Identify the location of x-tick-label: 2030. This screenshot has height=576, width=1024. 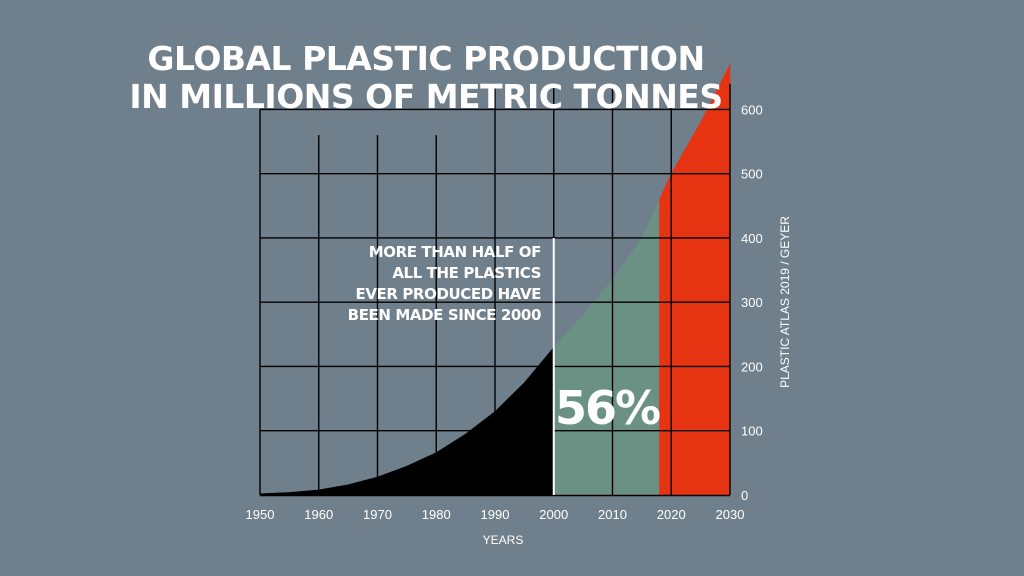
(730, 514).